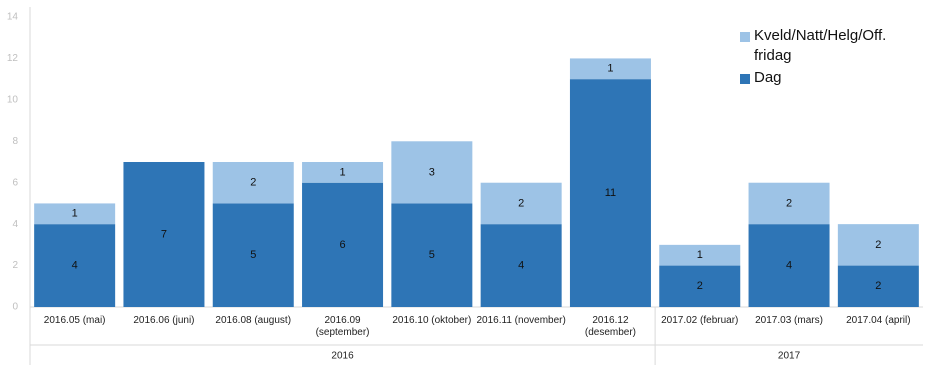 The height and width of the screenshot is (387, 945). Describe the element at coordinates (15, 224) in the screenshot. I see `y-tick-label: 4` at that location.